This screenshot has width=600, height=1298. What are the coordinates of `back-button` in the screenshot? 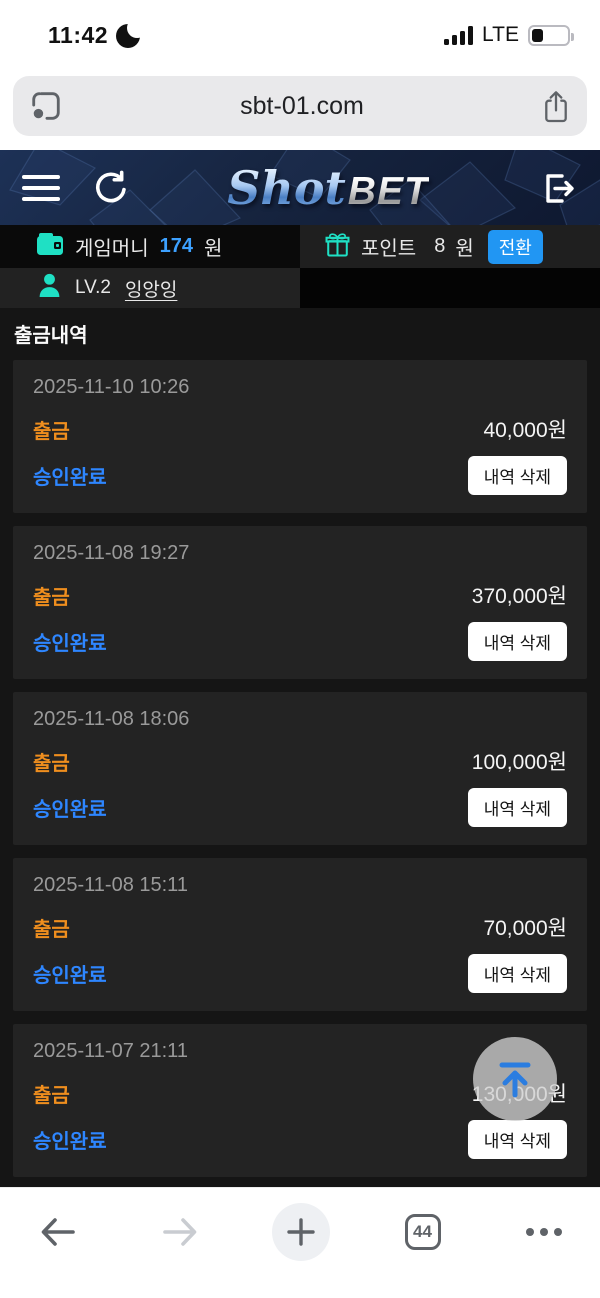 It's located at (58, 1232).